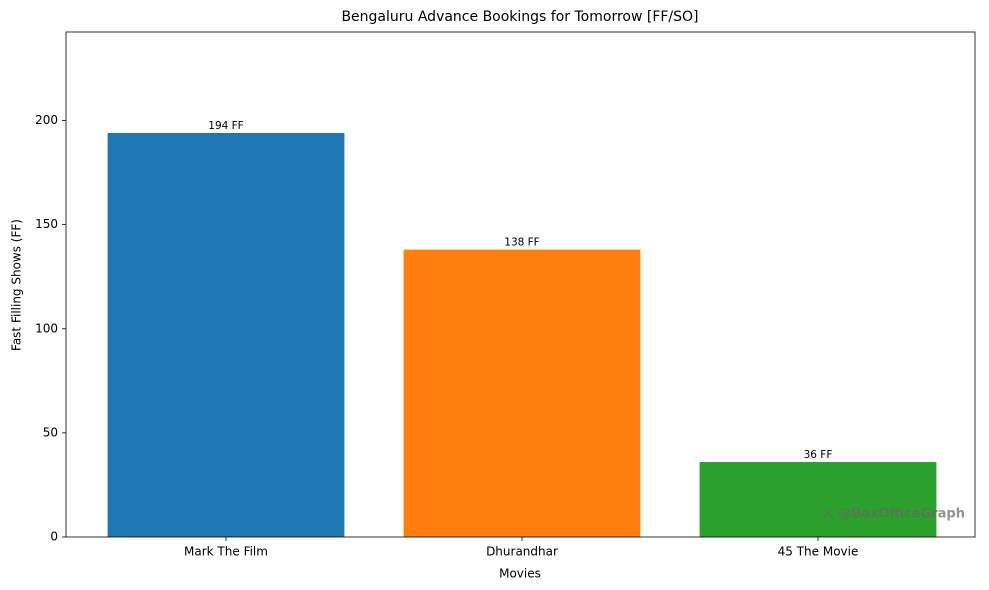  I want to click on x-tick-label: Dhurandhar, so click(522, 552).